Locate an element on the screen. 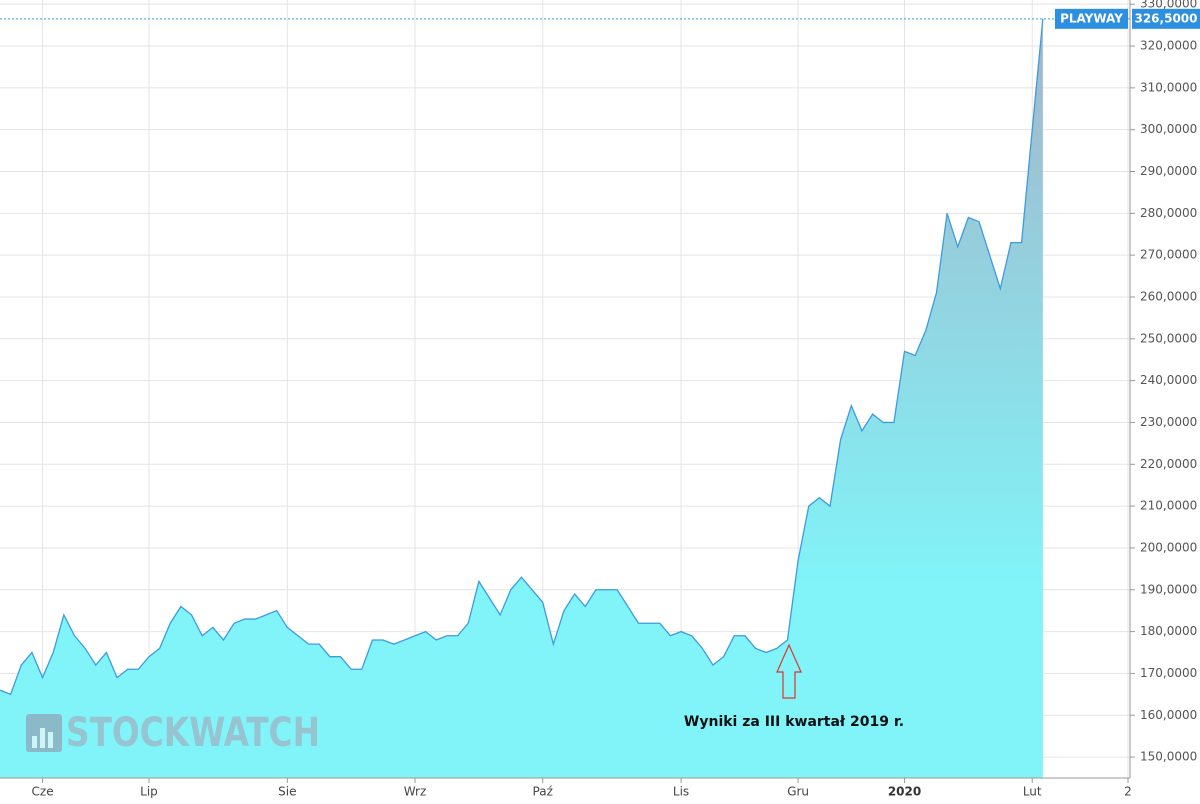  x-tick-label: Wrz is located at coordinates (415, 792).